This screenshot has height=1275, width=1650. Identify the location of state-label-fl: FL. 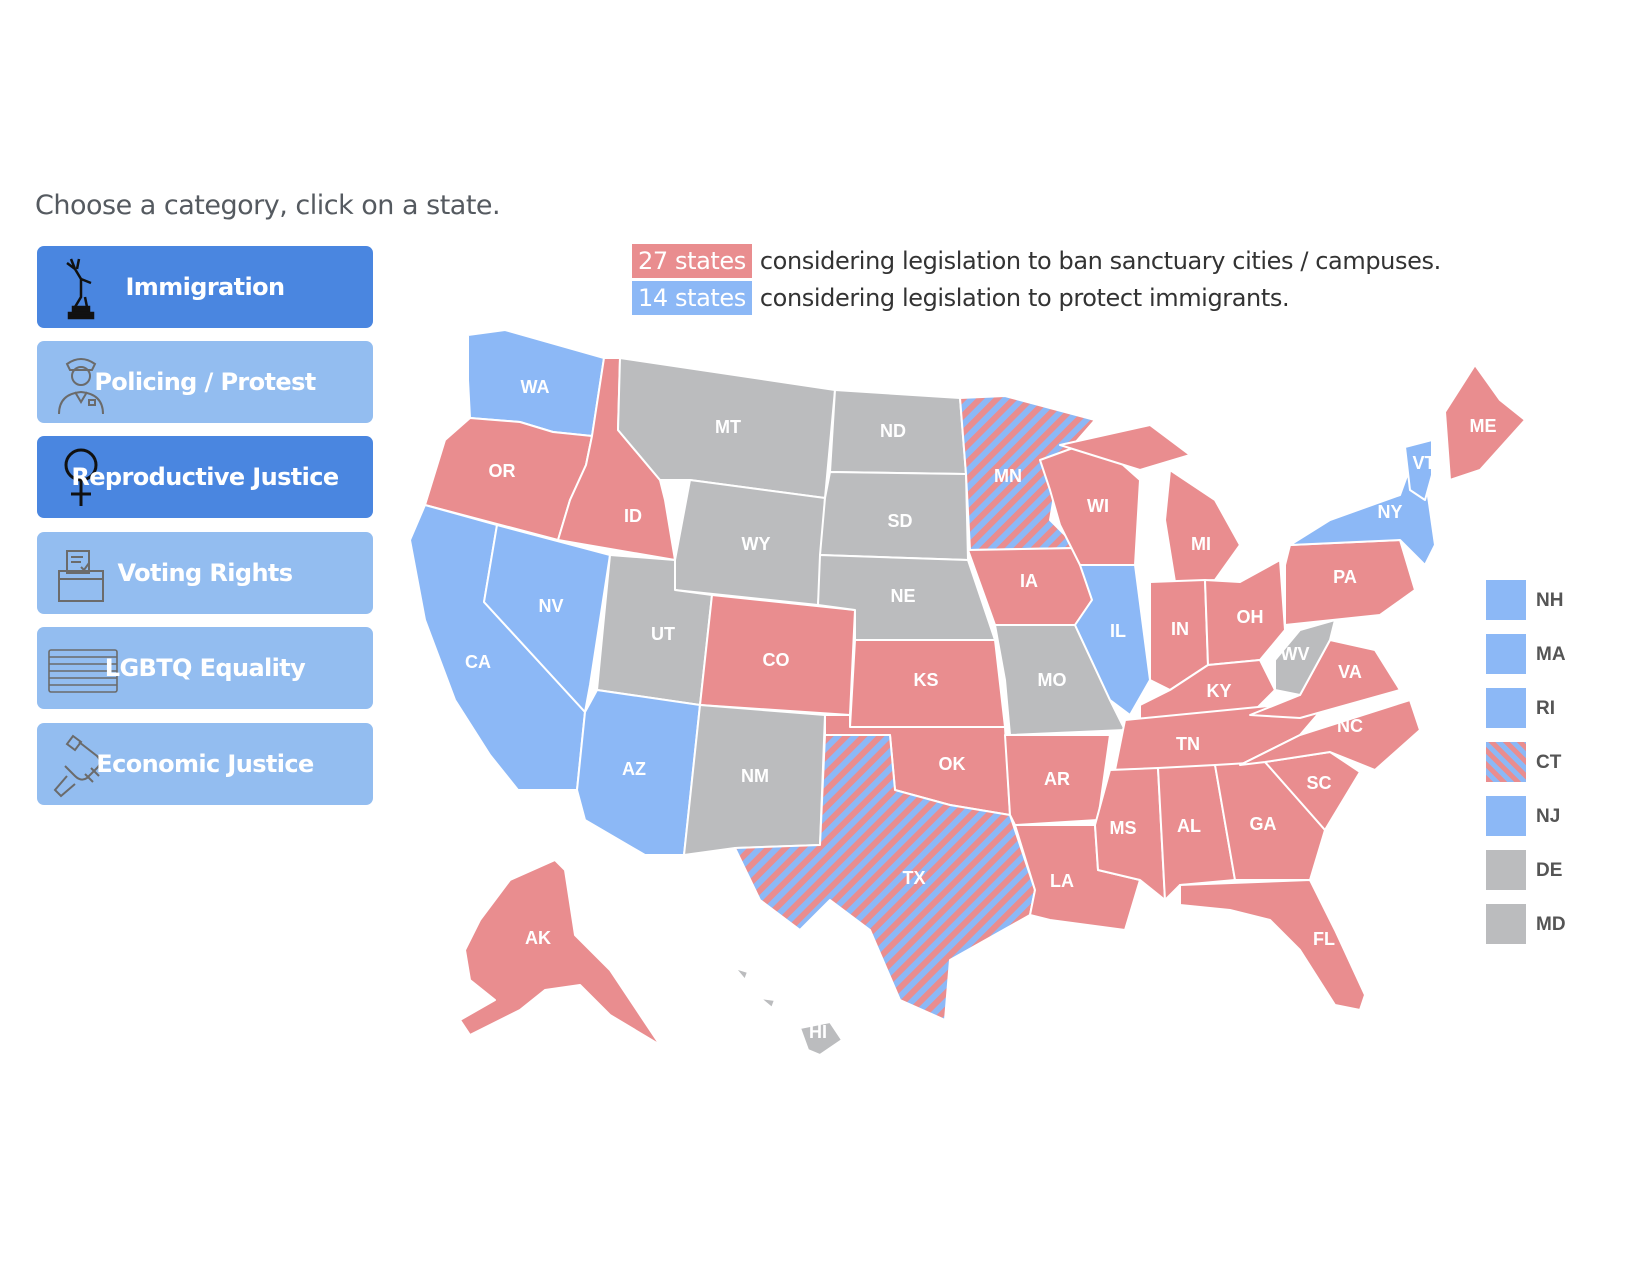
(1324, 939).